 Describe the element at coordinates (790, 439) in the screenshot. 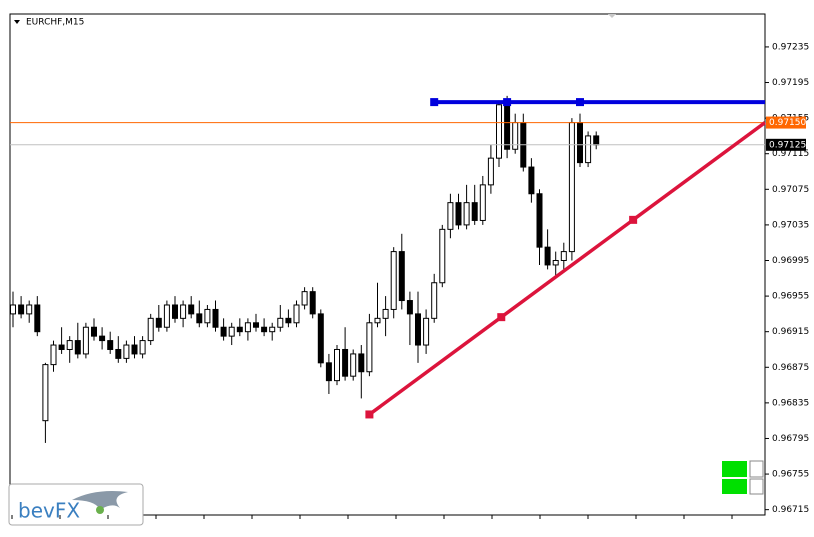

I see `y-tick-label: 0.96795` at that location.